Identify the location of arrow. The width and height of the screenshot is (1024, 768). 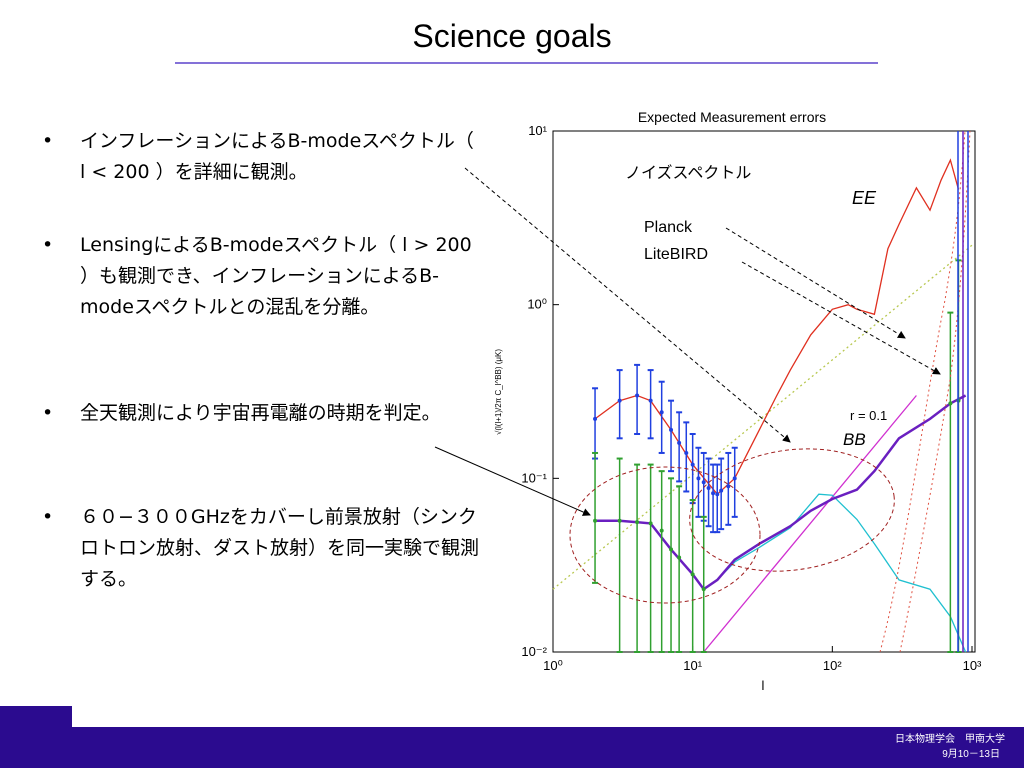
(512, 481).